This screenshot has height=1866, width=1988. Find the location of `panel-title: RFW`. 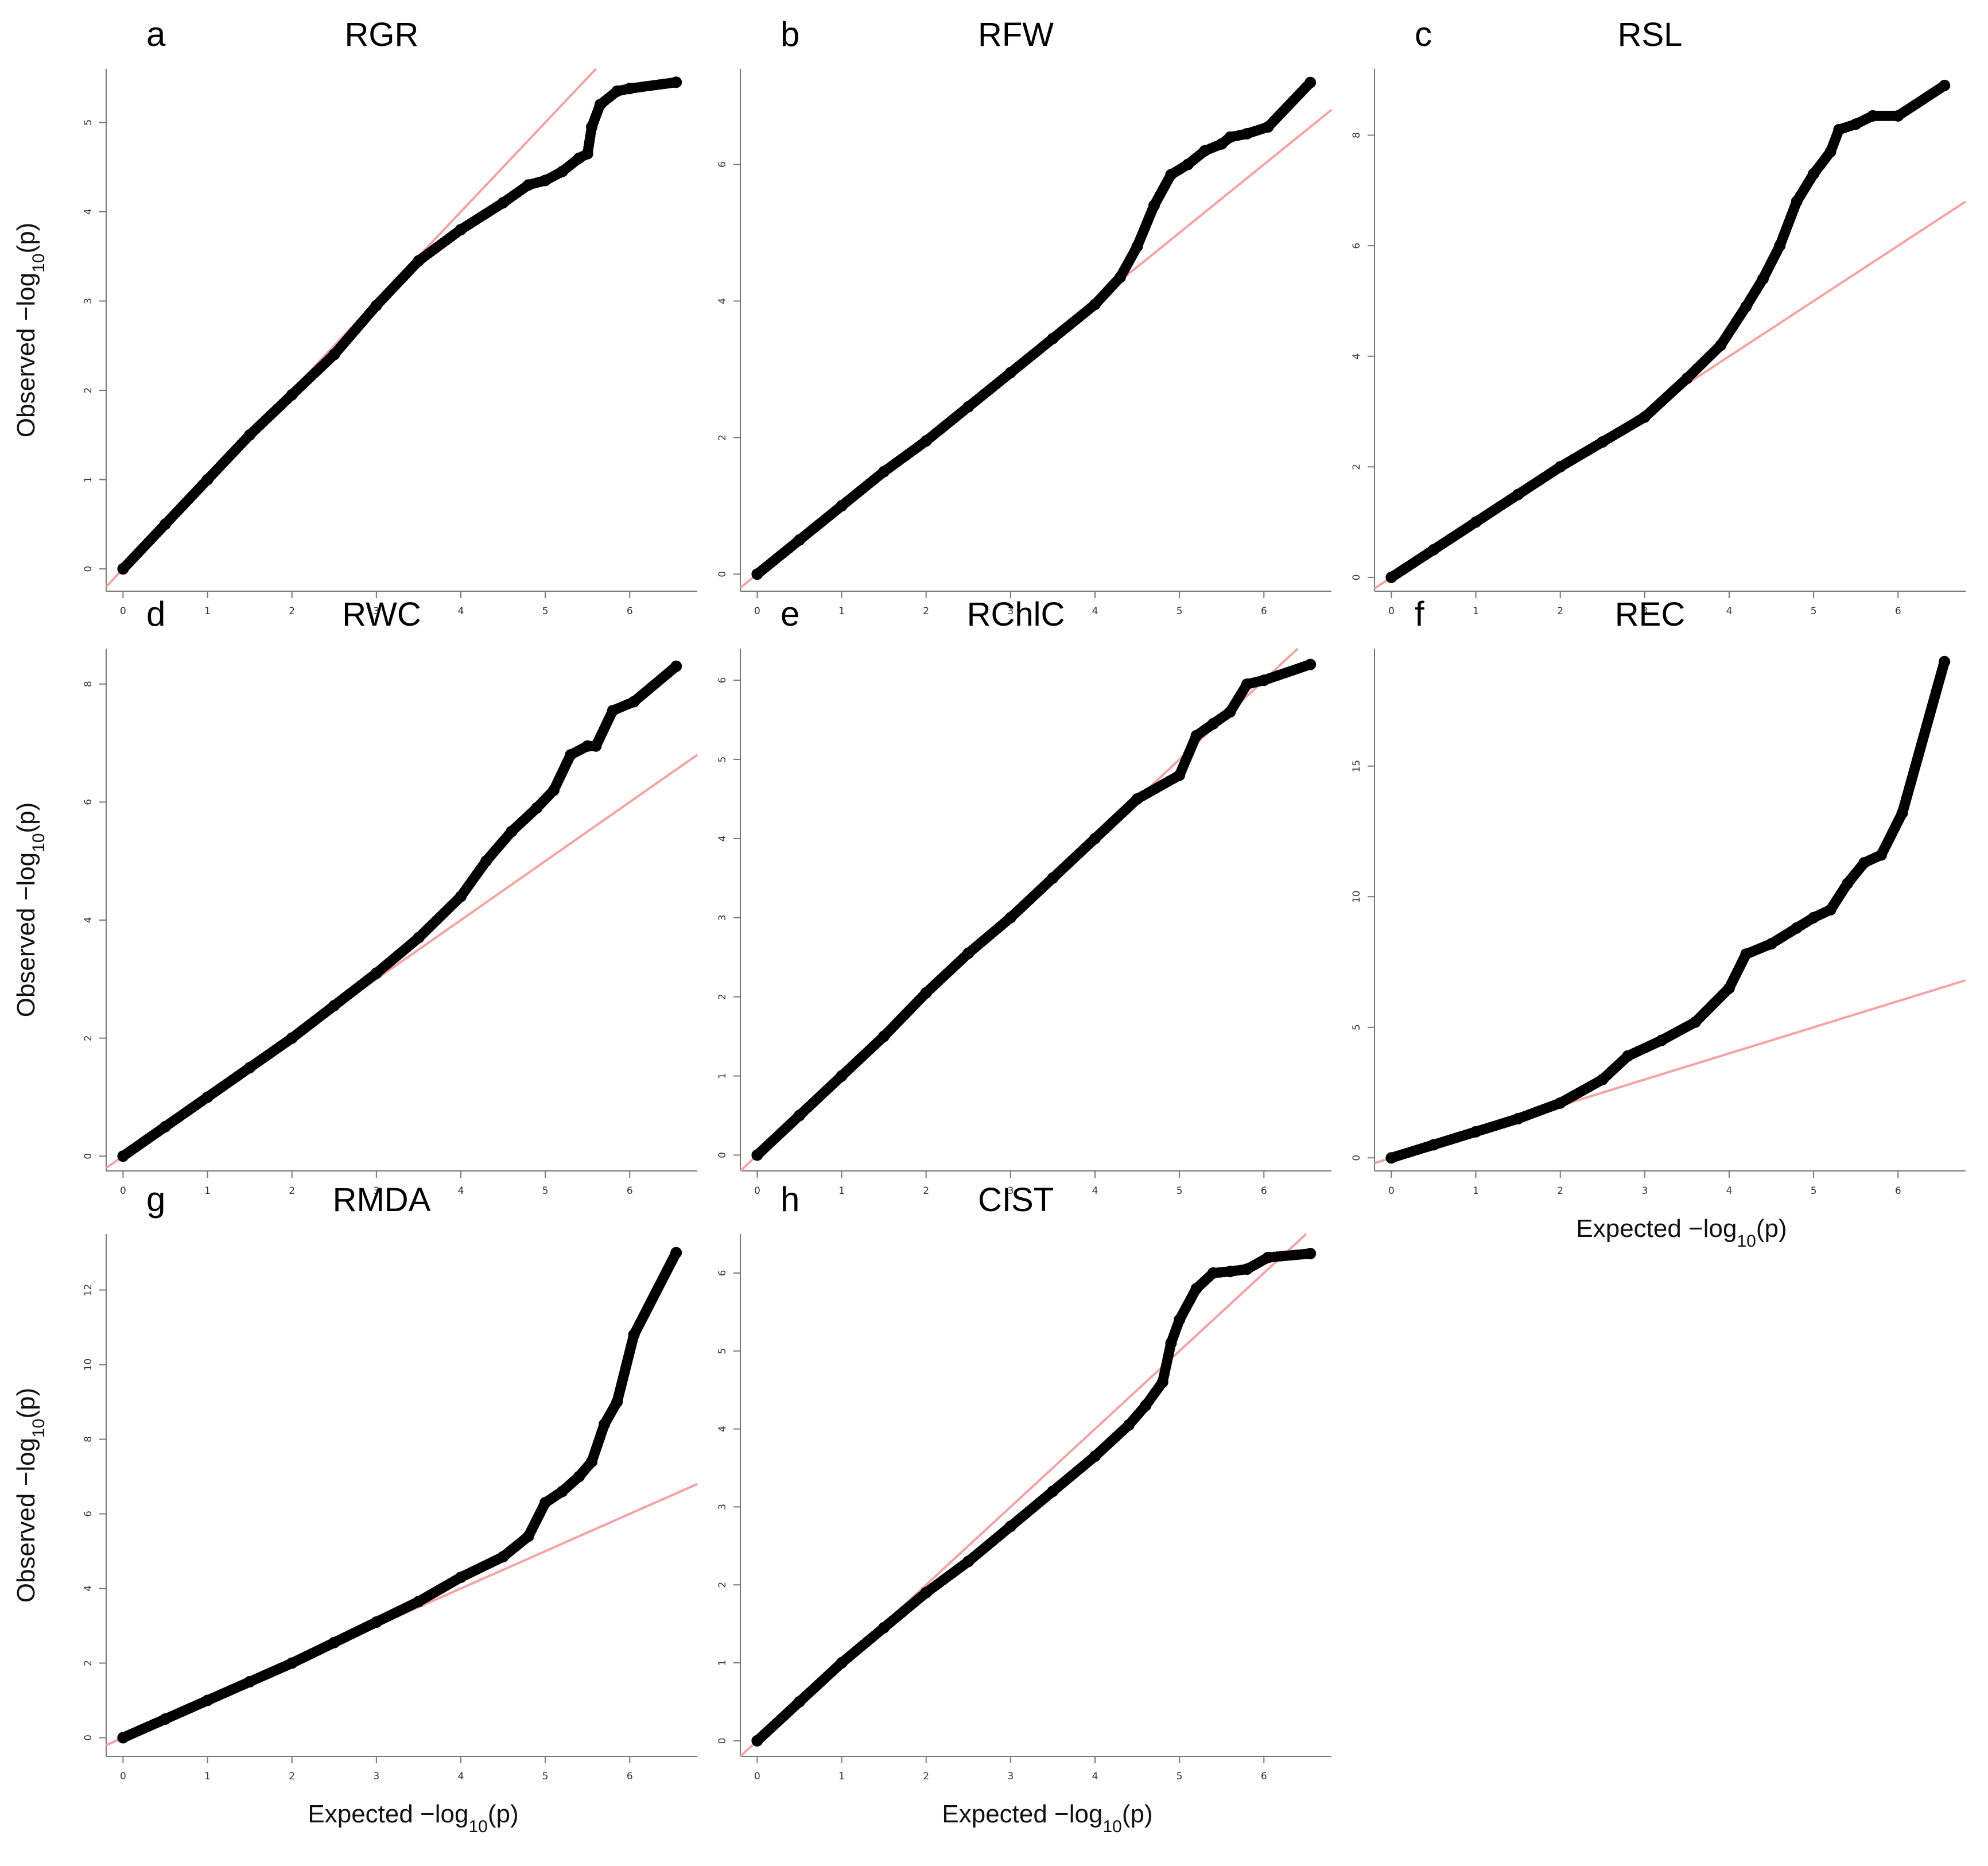

panel-title: RFW is located at coordinates (1016, 34).